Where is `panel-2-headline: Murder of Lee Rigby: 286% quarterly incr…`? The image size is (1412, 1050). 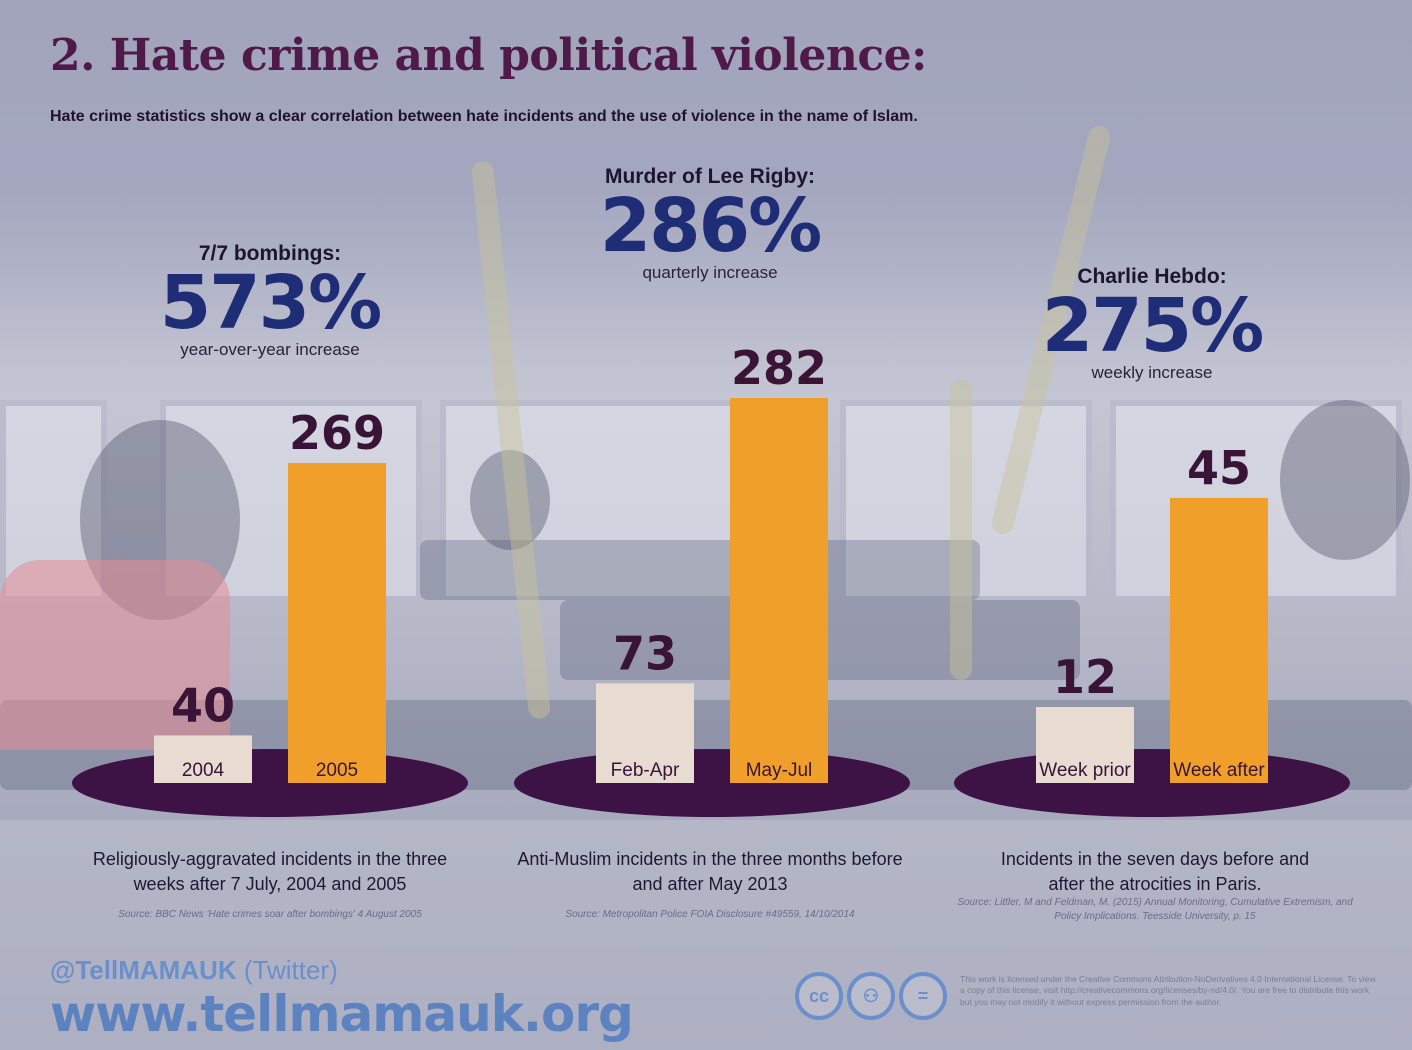 panel-2-headline: Murder of Lee Rigby: 286% quarterly incr… is located at coordinates (710, 224).